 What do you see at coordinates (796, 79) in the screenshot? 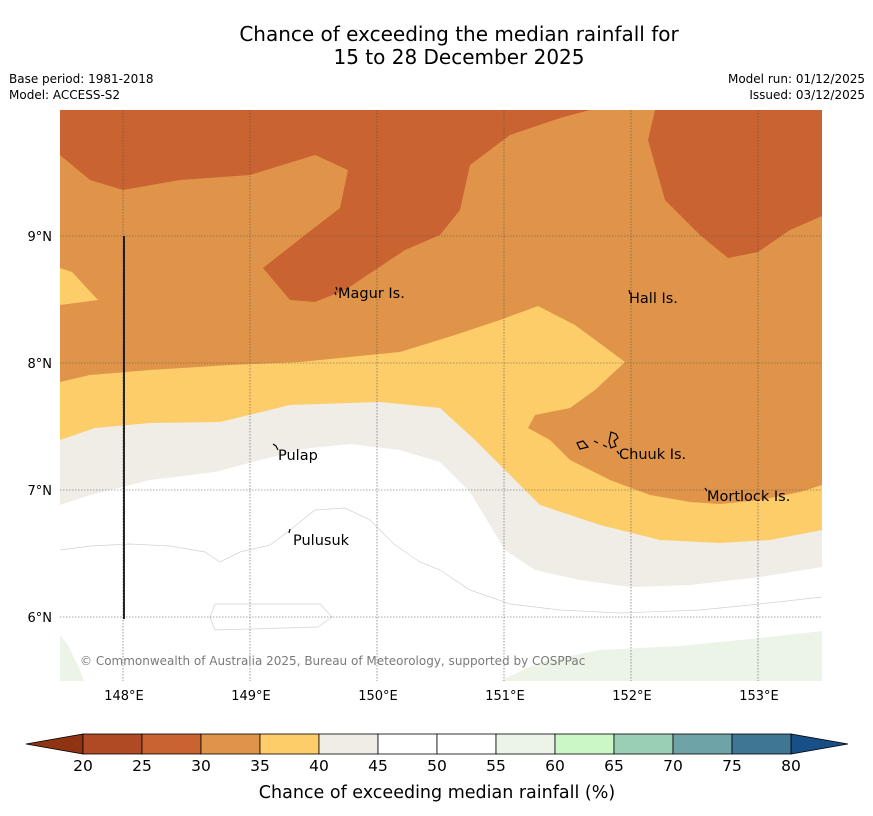
I see `model-run-text: Model run: 01/12/2025` at bounding box center [796, 79].